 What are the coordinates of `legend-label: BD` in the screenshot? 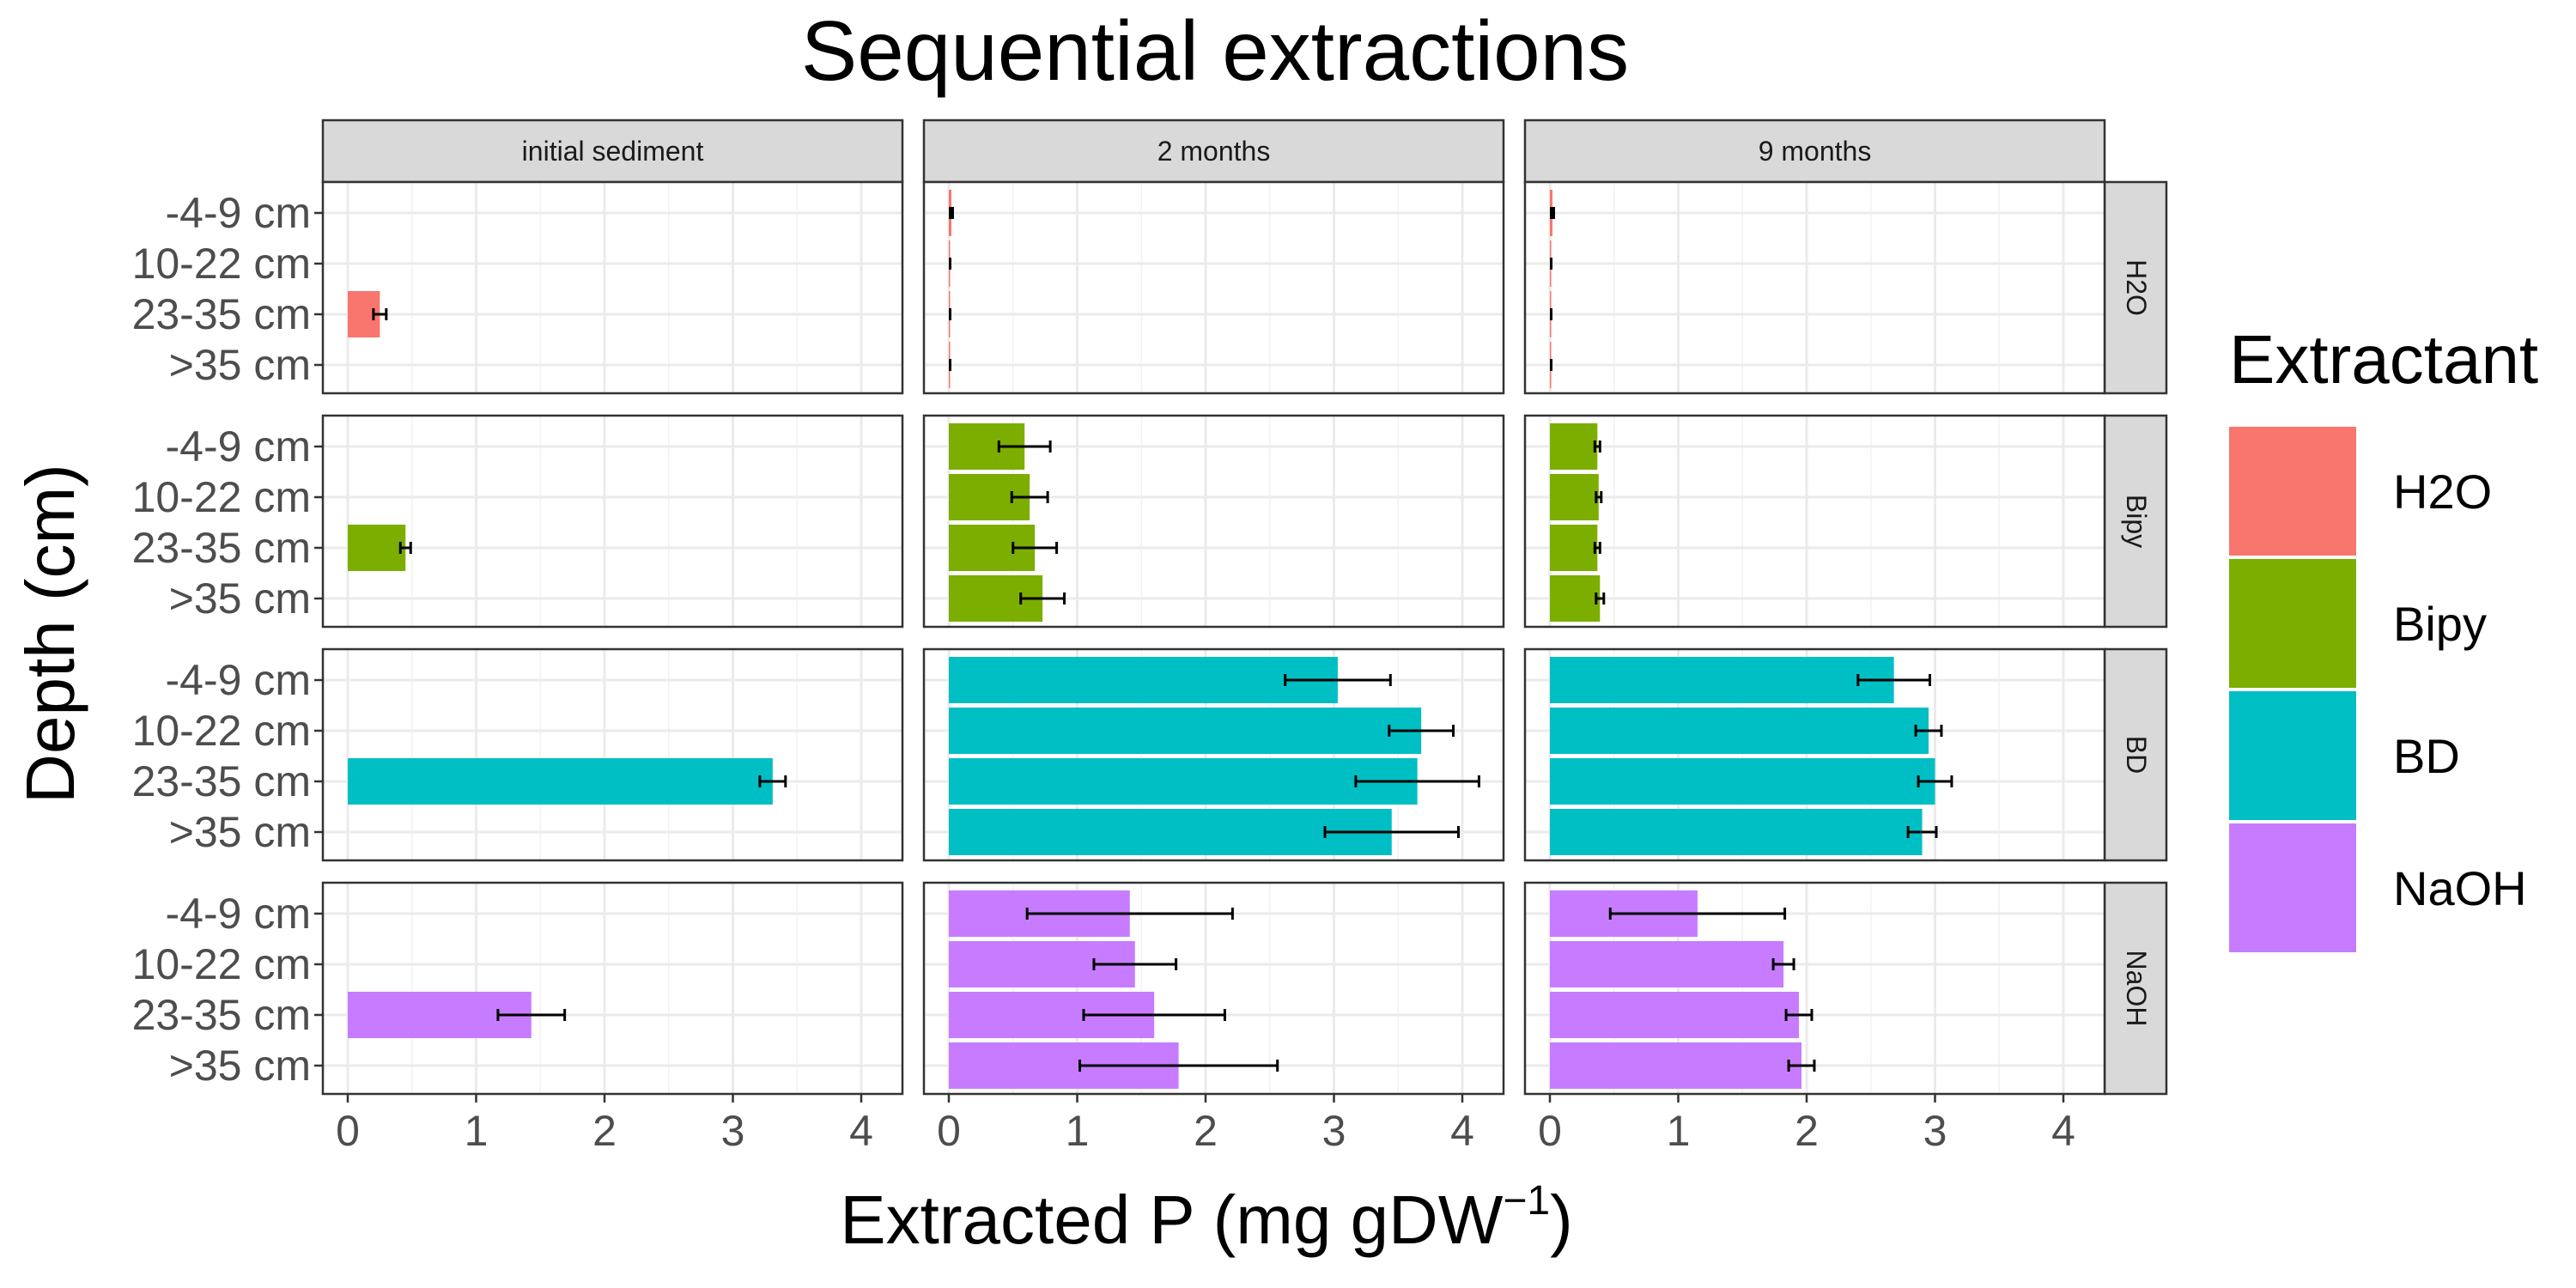 It's located at (2427, 756).